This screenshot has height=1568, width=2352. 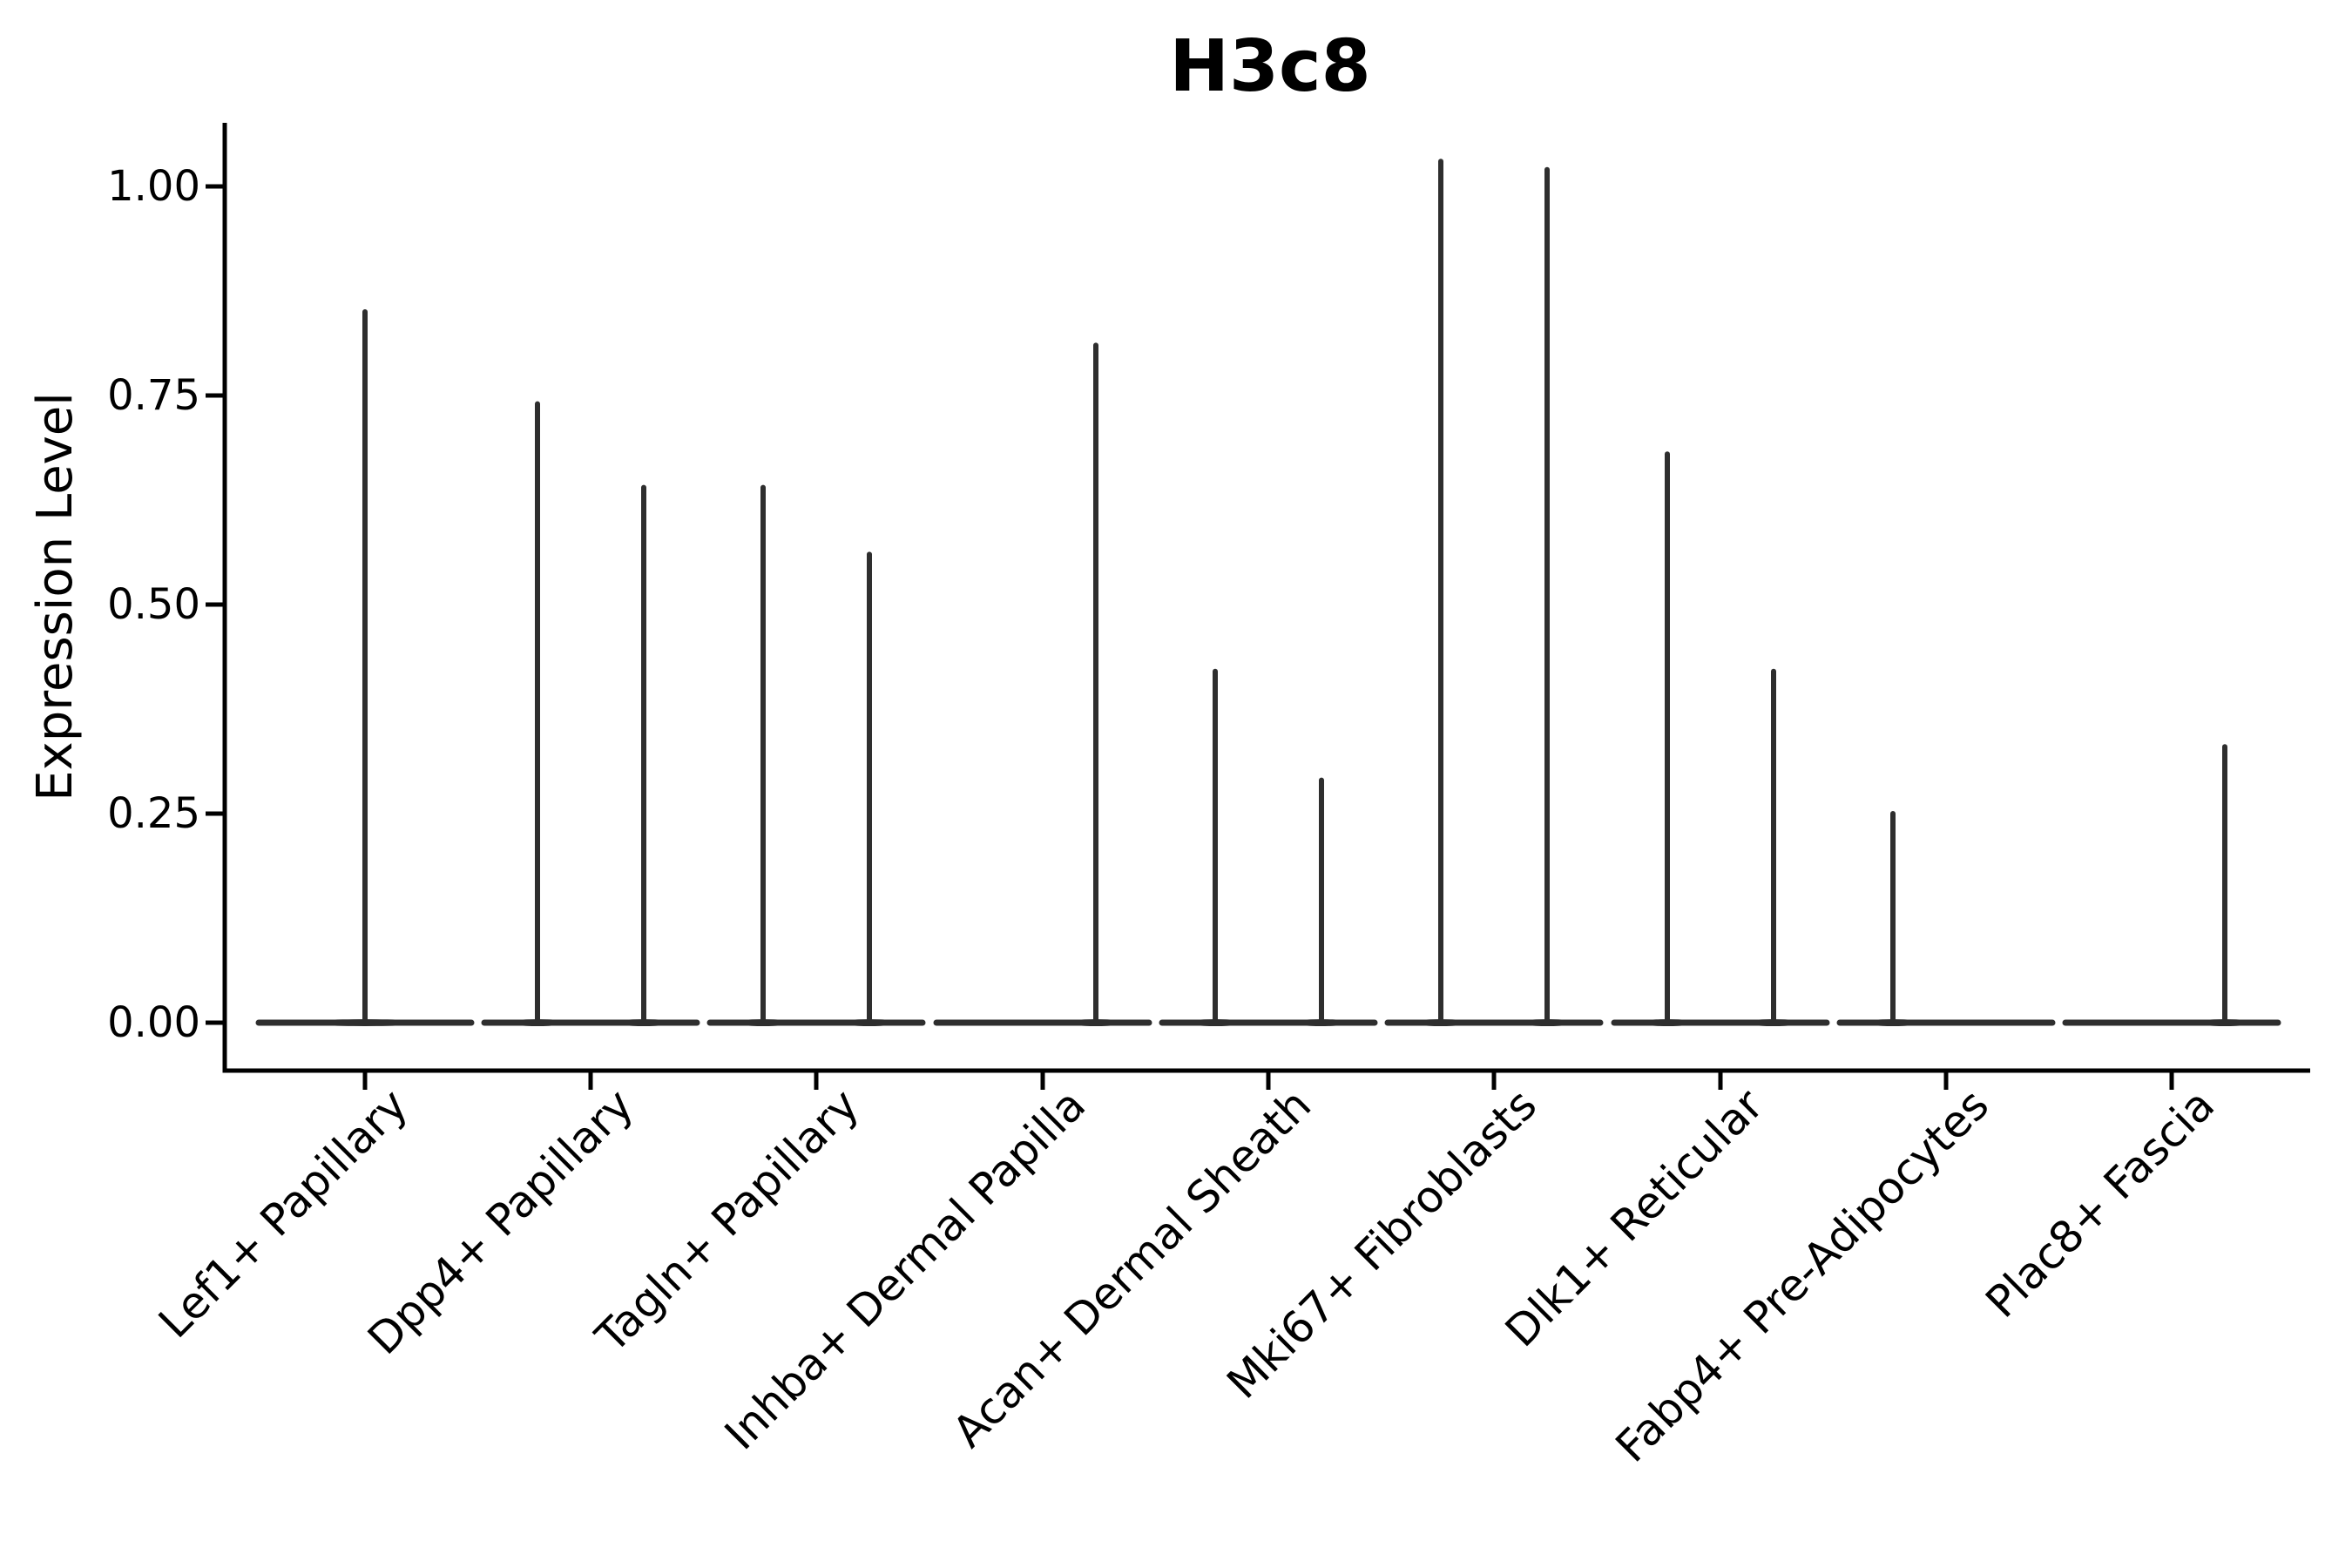 What do you see at coordinates (153, 604) in the screenshot?
I see `y-tick-label-2: 0.50` at bounding box center [153, 604].